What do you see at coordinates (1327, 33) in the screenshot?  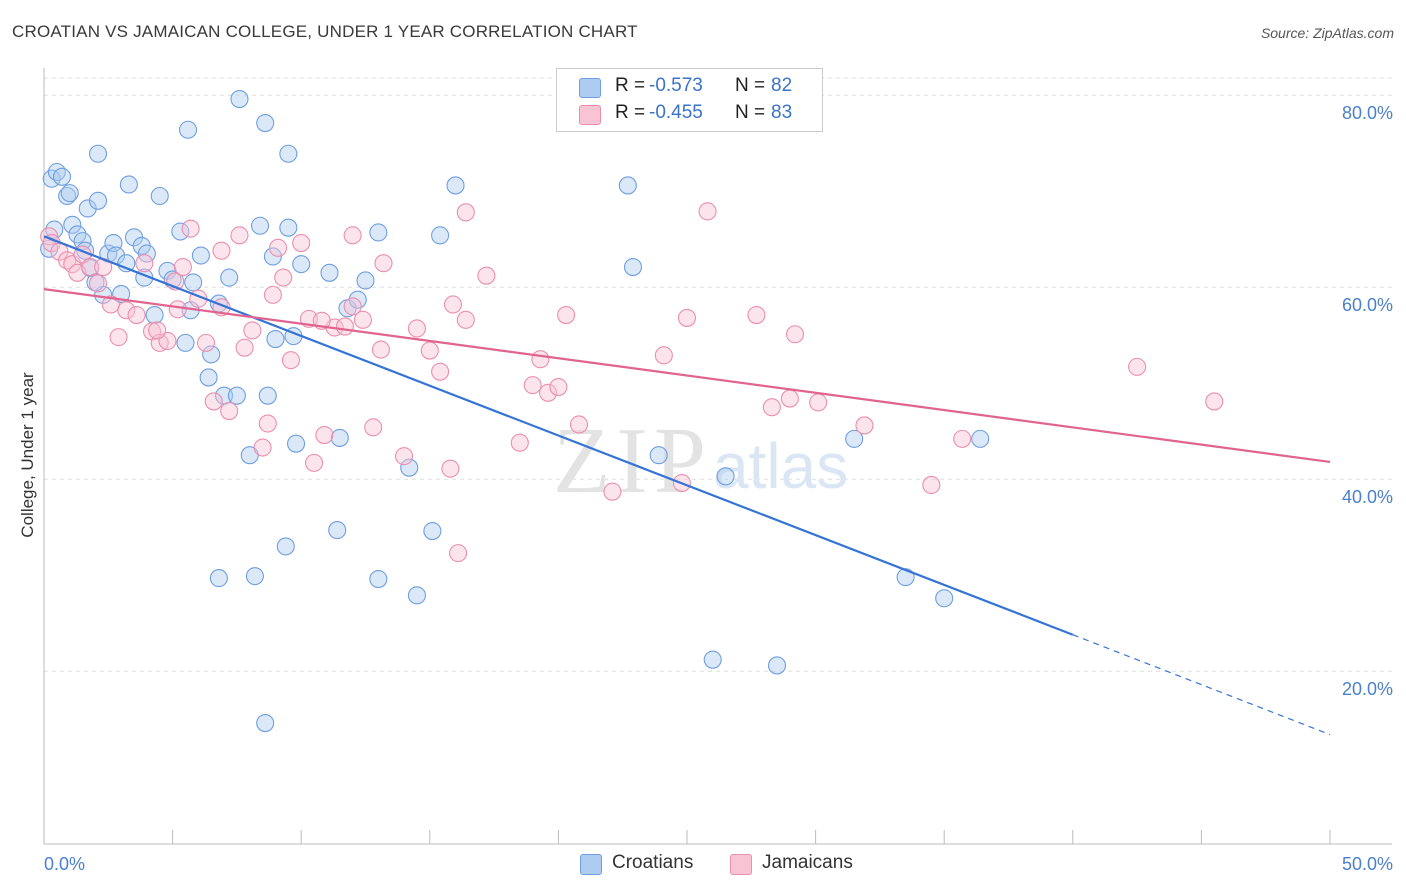 I see `chart-source: Source: ZipAtlas.com` at bounding box center [1327, 33].